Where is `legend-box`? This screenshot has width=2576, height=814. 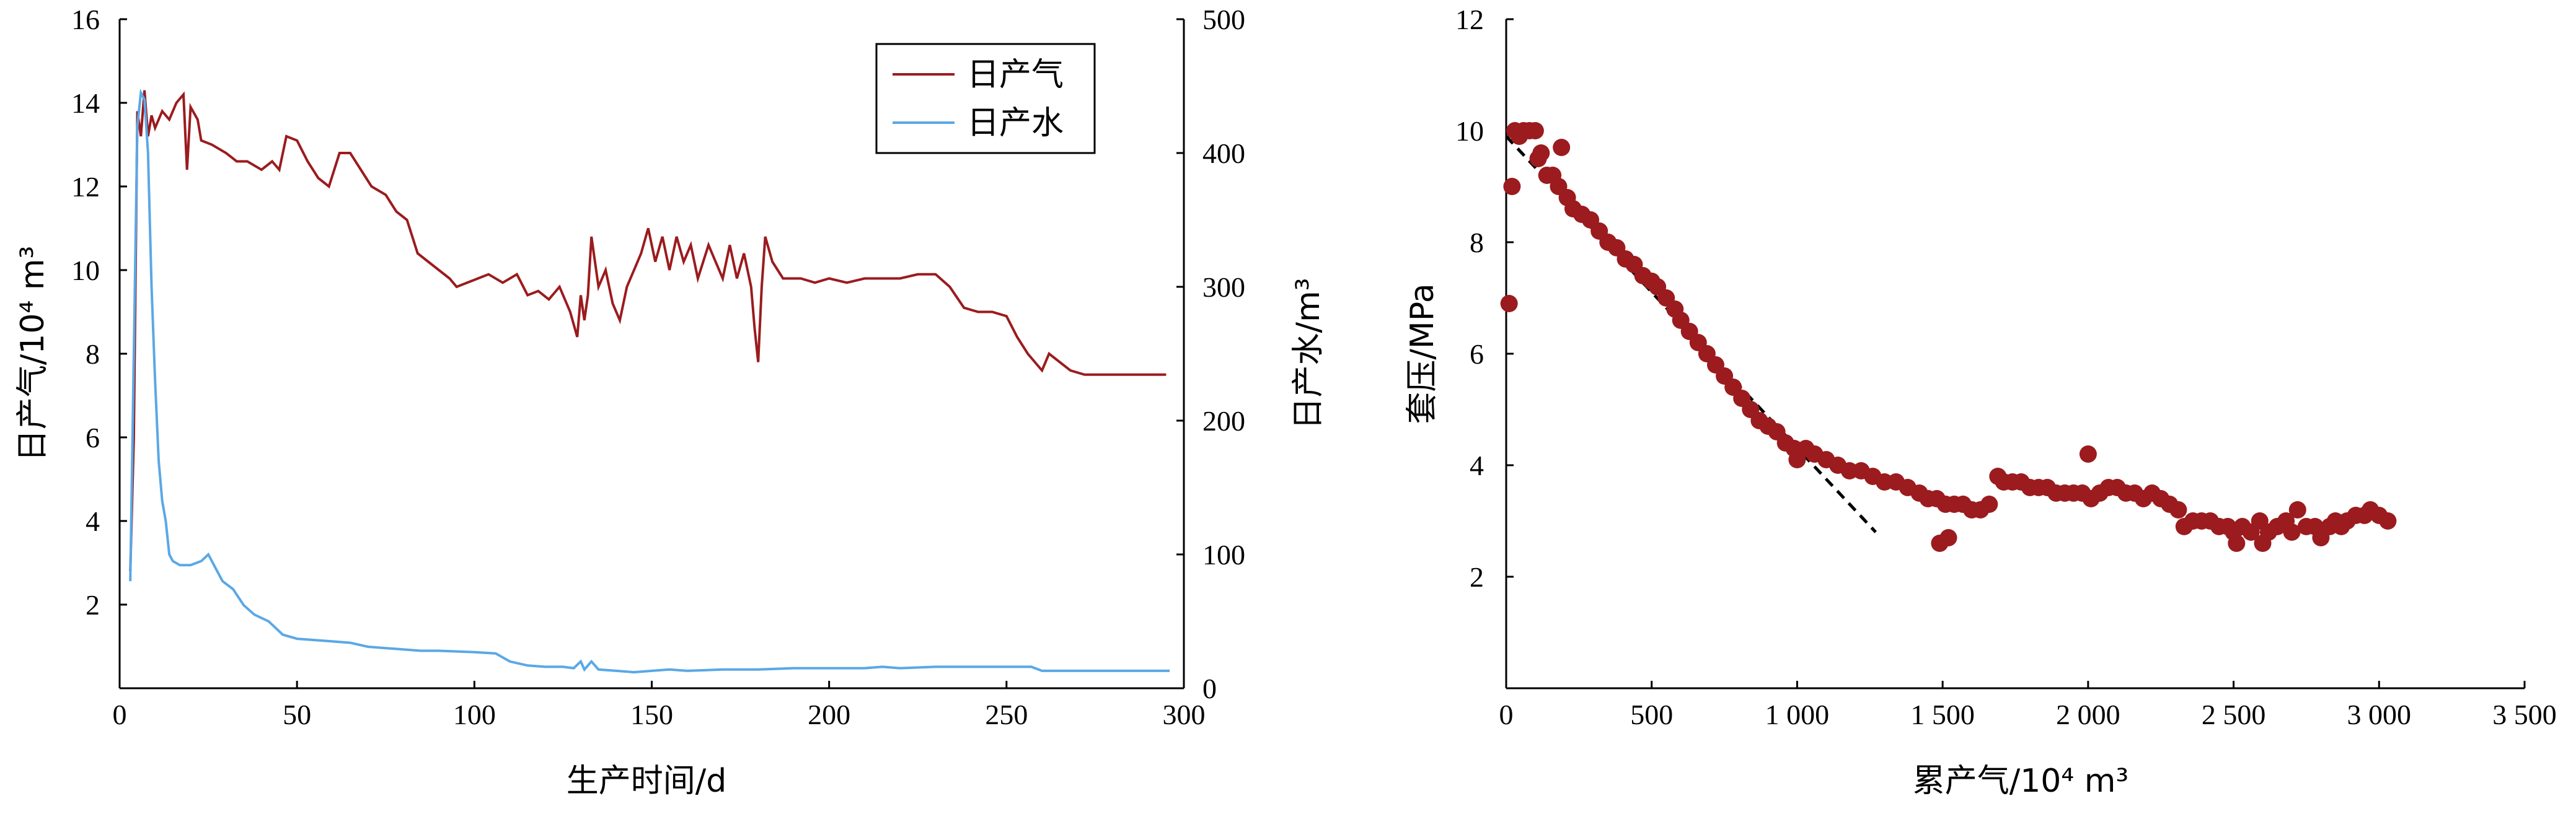
legend-box is located at coordinates (985, 99).